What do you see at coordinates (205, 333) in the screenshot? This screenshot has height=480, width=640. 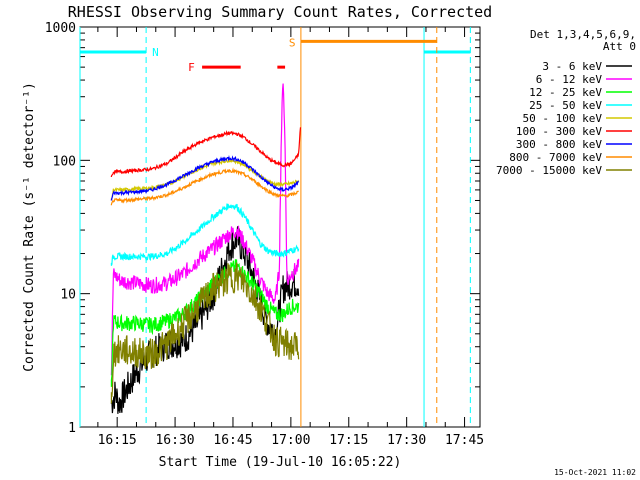 I see `series-line-7000-15000keV` at bounding box center [205, 333].